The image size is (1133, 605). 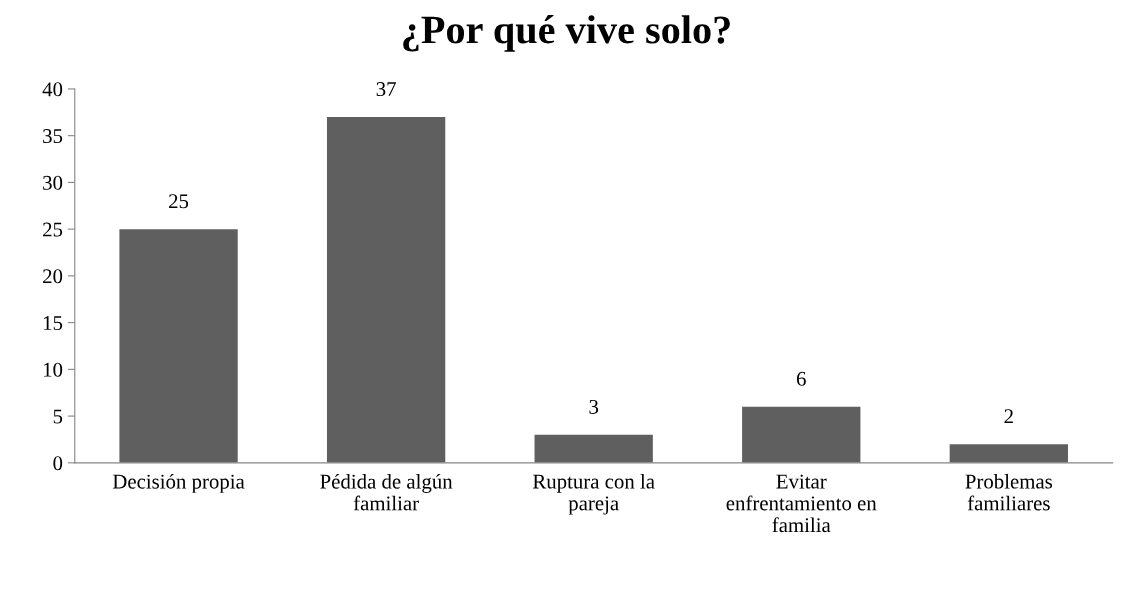 What do you see at coordinates (53, 323) in the screenshot?
I see `y-tick-label: 15` at bounding box center [53, 323].